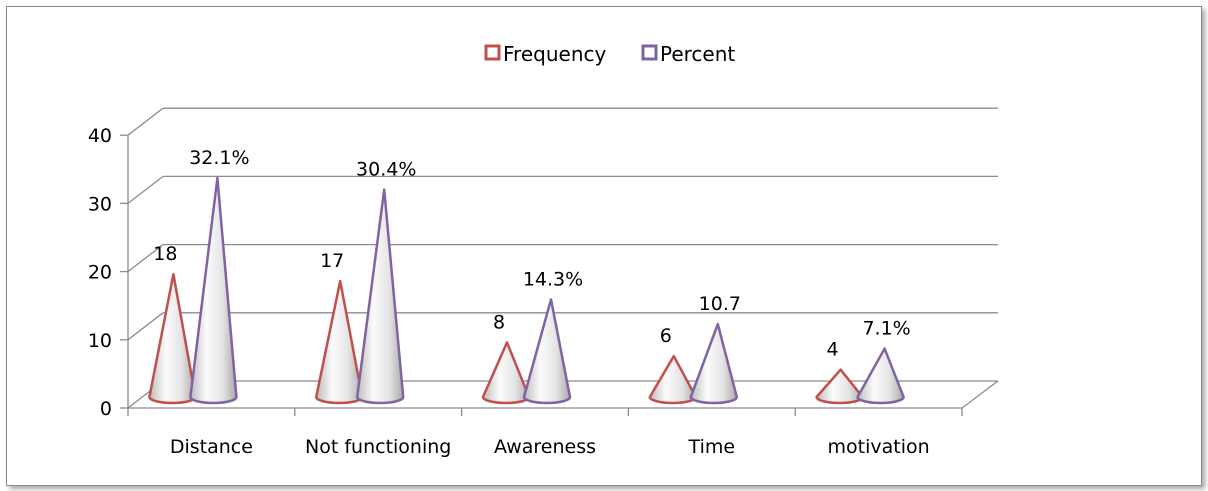 This screenshot has width=1208, height=491. What do you see at coordinates (211, 447) in the screenshot?
I see `x-tick-label: Distance` at bounding box center [211, 447].